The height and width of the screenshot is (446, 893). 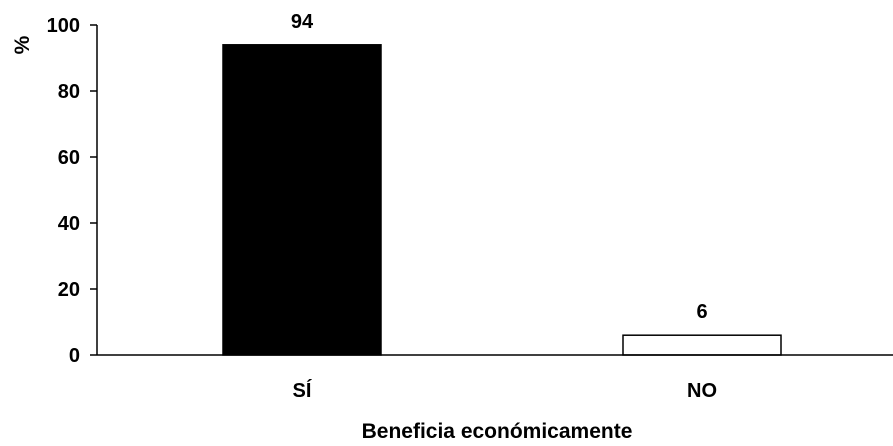 What do you see at coordinates (69, 92) in the screenshot?
I see `y-tick-label: 80` at bounding box center [69, 92].